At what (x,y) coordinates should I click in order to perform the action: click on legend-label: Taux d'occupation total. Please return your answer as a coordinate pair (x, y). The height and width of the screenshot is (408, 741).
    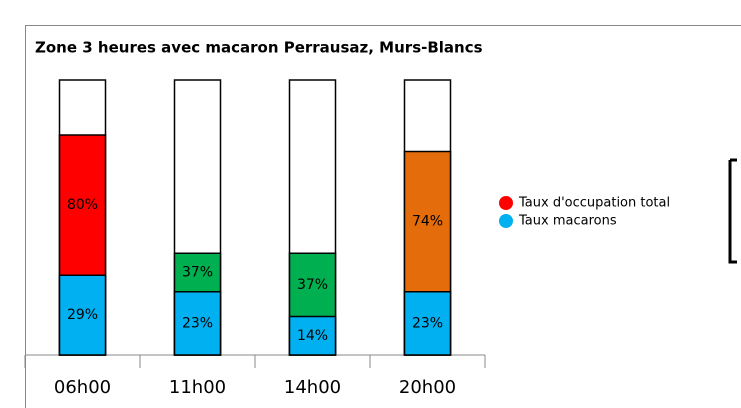
    Looking at the image, I should click on (594, 203).